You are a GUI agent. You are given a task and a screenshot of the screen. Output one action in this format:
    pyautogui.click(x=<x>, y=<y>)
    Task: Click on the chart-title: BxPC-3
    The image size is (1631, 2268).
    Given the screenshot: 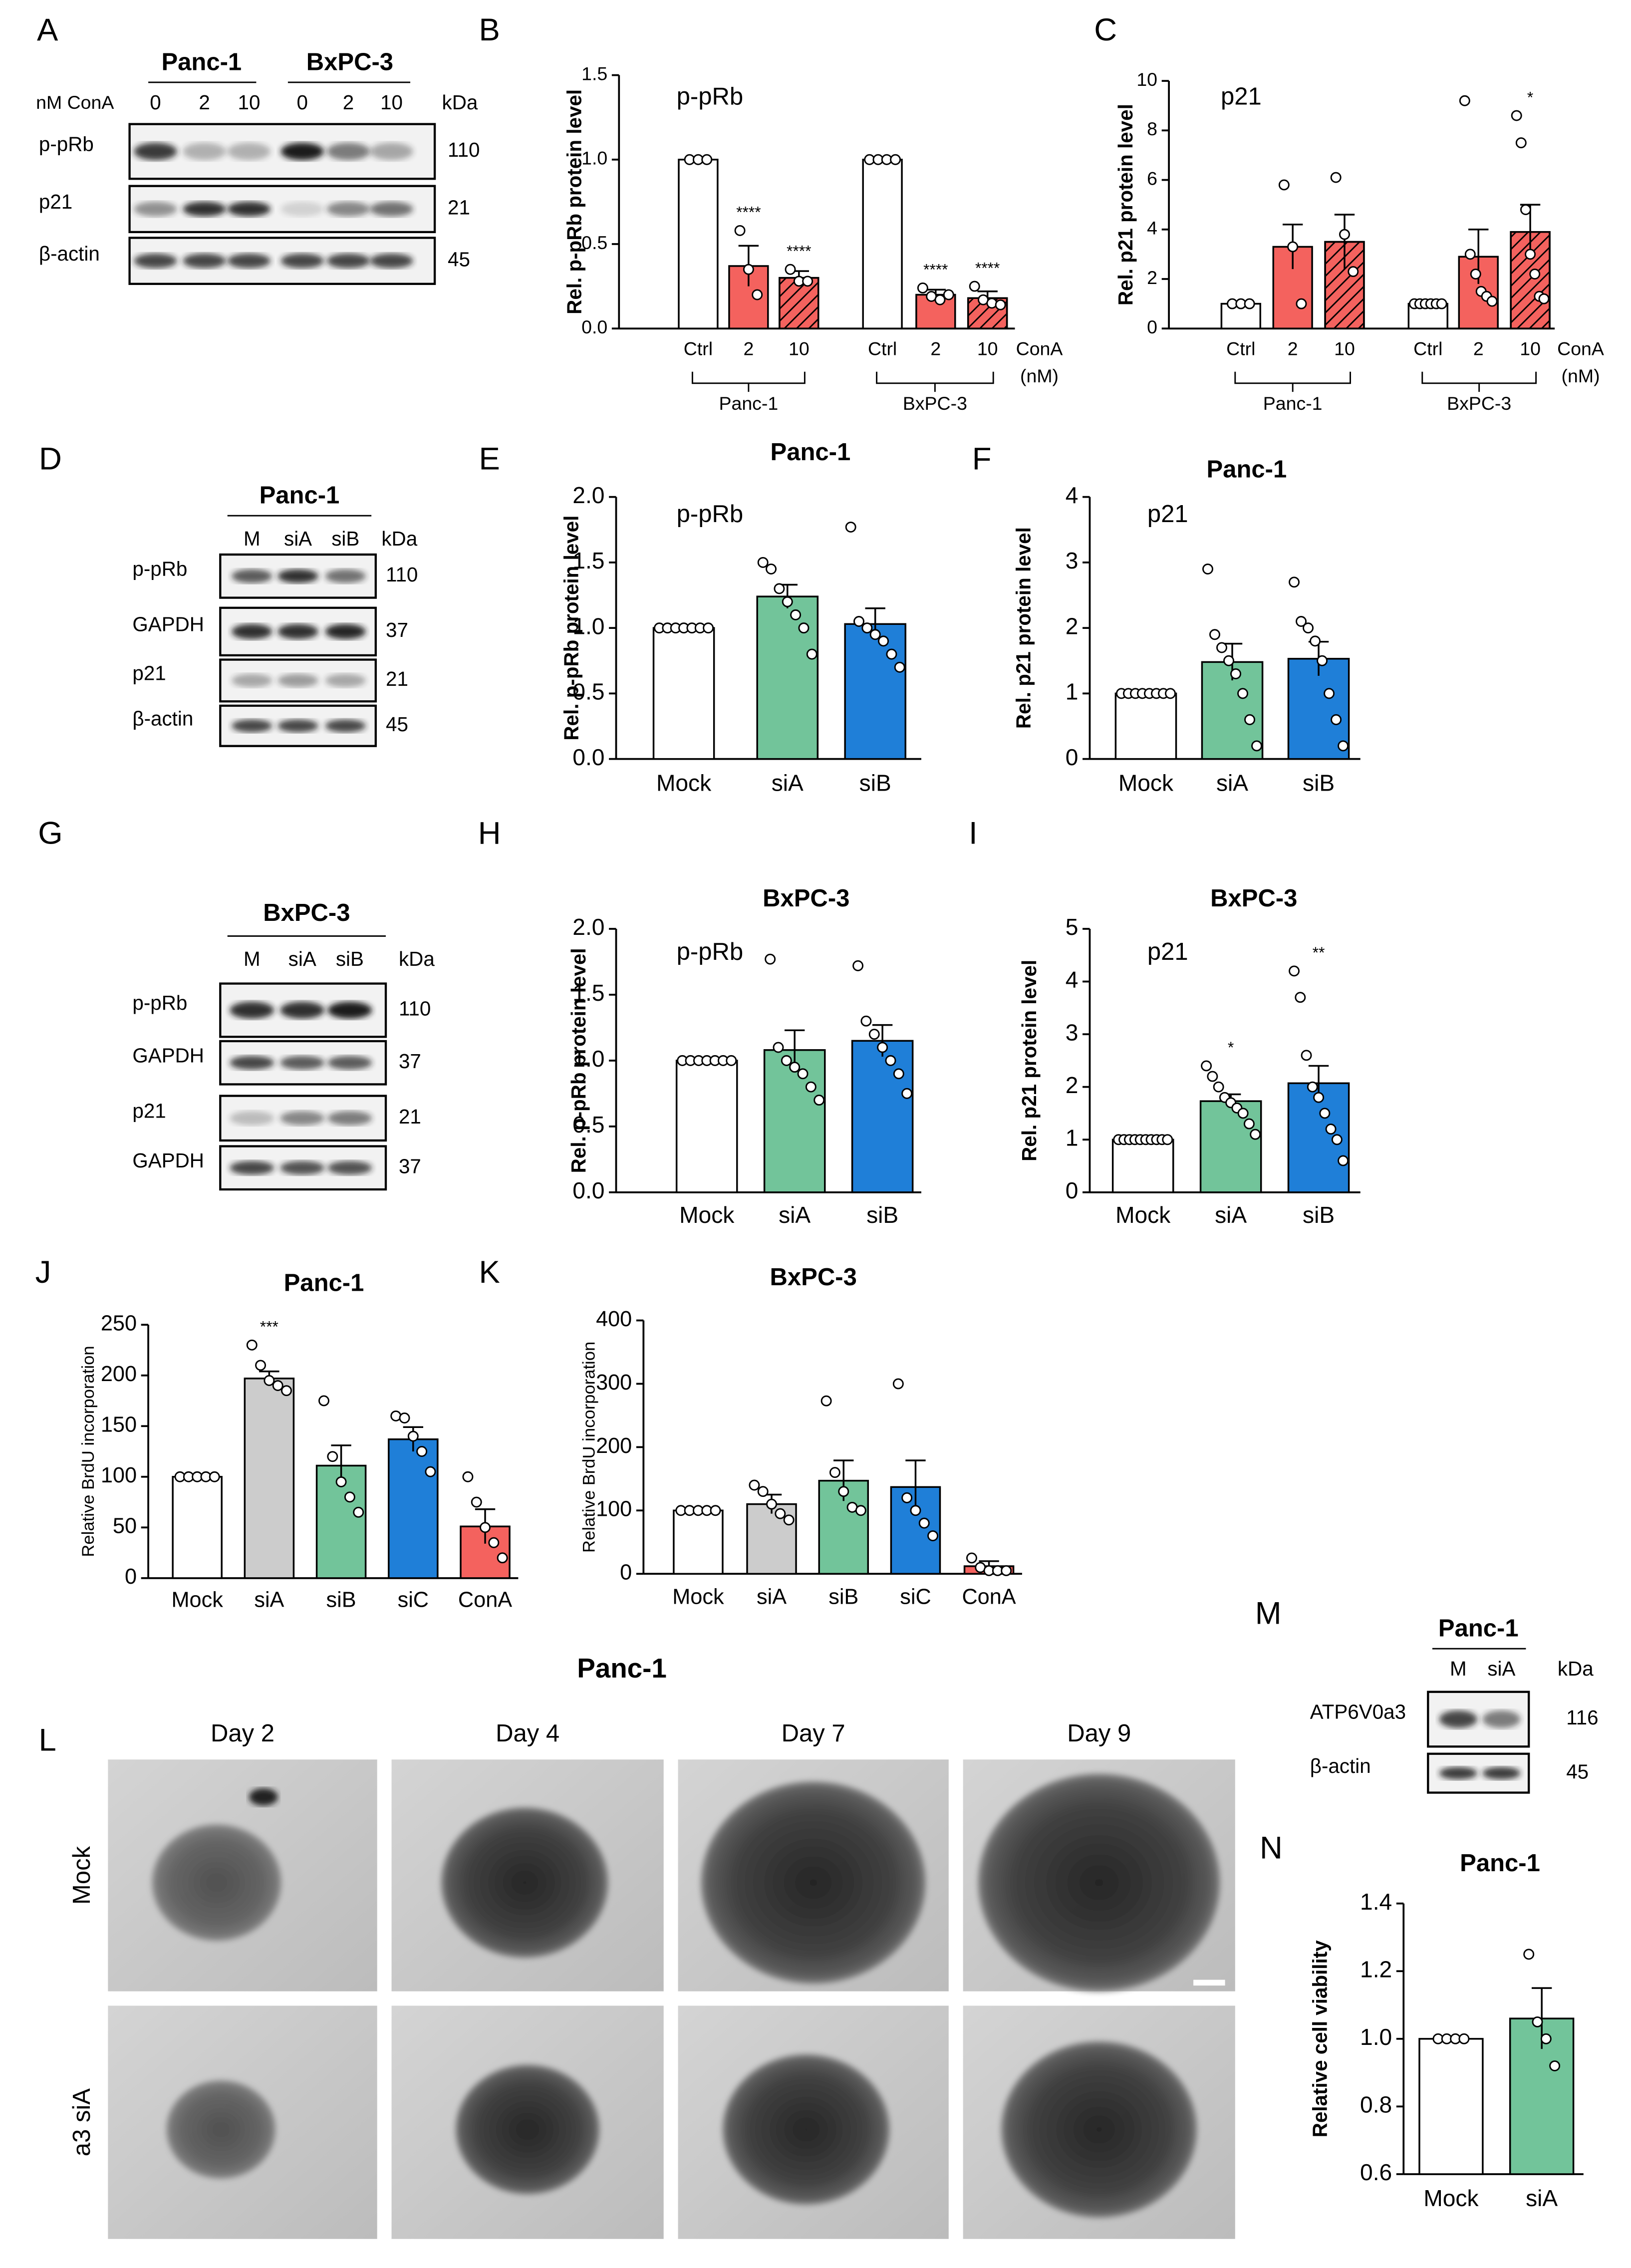 What is the action you would take?
    pyautogui.click(x=806, y=898)
    